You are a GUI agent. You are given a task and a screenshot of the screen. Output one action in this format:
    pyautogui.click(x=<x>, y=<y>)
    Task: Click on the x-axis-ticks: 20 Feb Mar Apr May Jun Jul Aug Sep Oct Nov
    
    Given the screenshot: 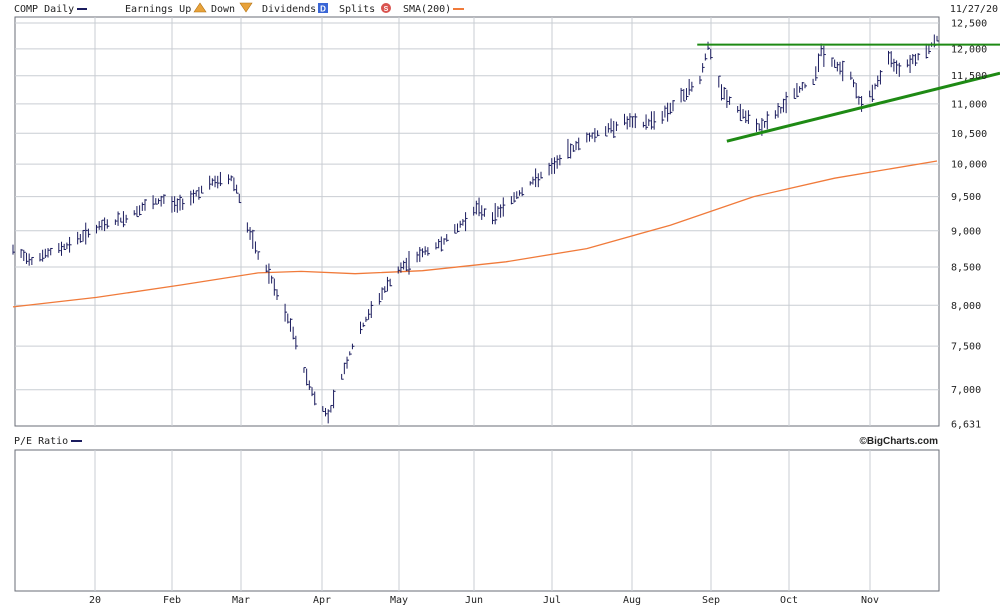 What is the action you would take?
    pyautogui.click(x=484, y=600)
    